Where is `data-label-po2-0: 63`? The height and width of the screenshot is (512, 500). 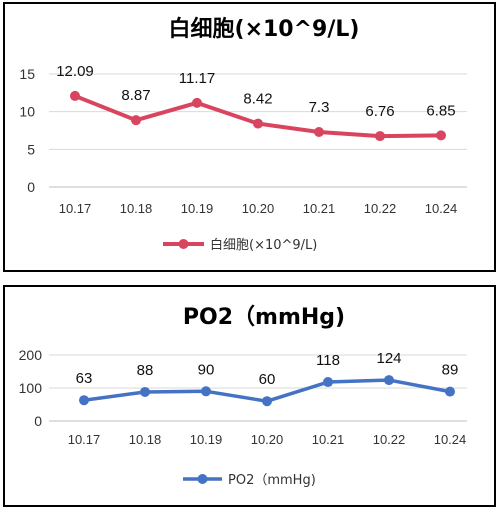 data-label-po2-0: 63 is located at coordinates (84, 378).